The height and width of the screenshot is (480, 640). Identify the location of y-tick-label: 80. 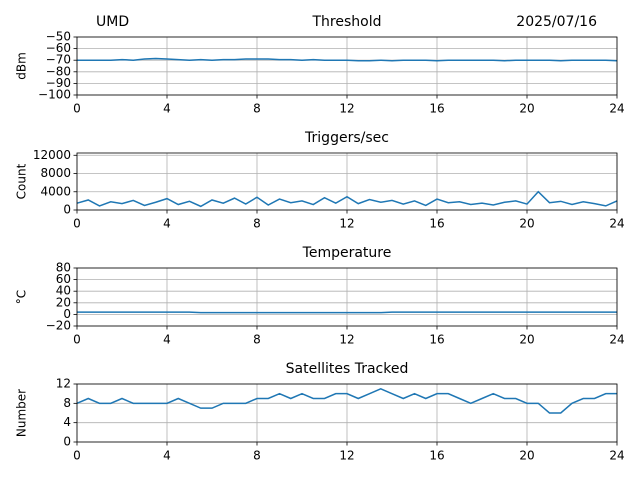
(63, 268).